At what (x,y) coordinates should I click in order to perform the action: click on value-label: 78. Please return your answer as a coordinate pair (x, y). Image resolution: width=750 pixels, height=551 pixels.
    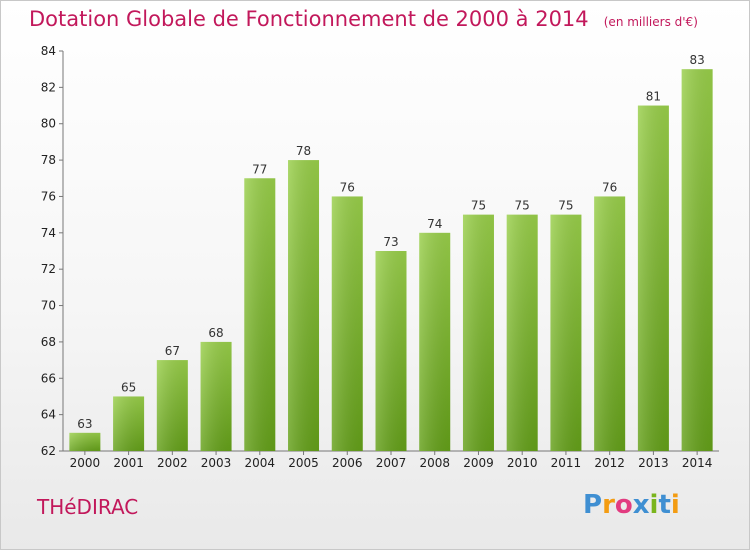
    Looking at the image, I should click on (303, 151).